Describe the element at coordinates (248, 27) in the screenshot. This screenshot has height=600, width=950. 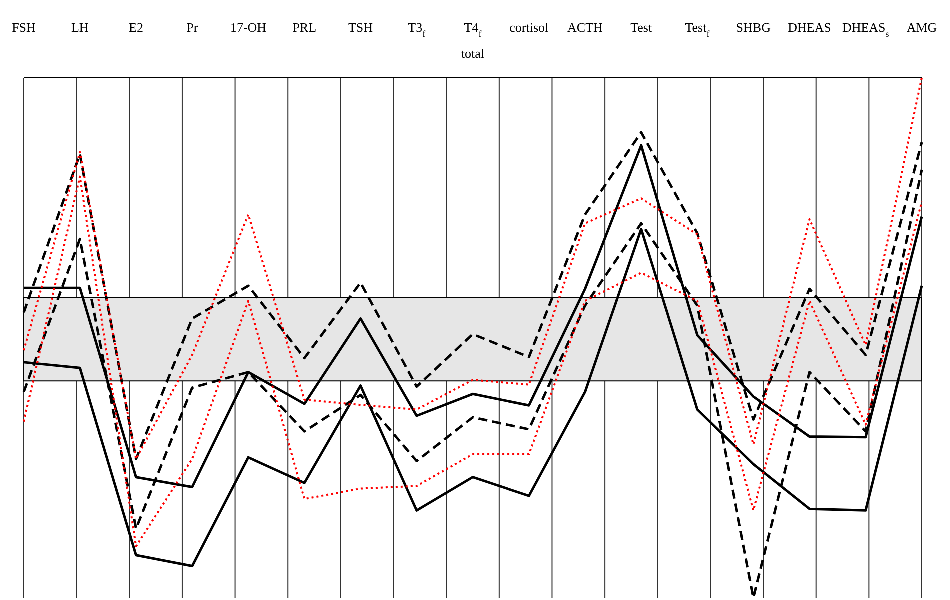
I see `x-tick-label: 17-OH` at that location.